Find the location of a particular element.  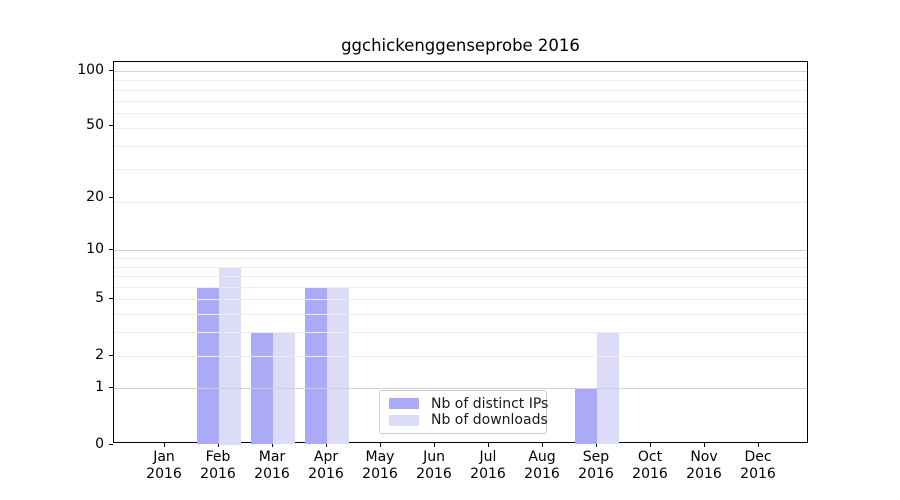

x-tick-month: Sep is located at coordinates (596, 457).